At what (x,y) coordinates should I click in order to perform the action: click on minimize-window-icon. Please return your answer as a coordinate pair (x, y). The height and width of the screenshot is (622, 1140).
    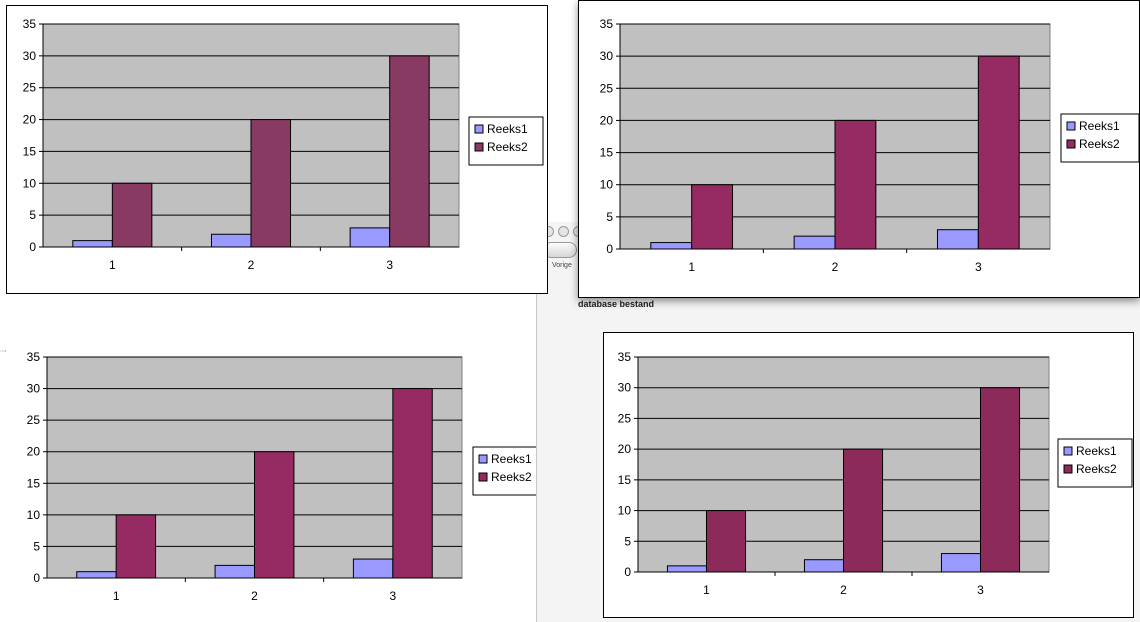
    Looking at the image, I should click on (563, 231).